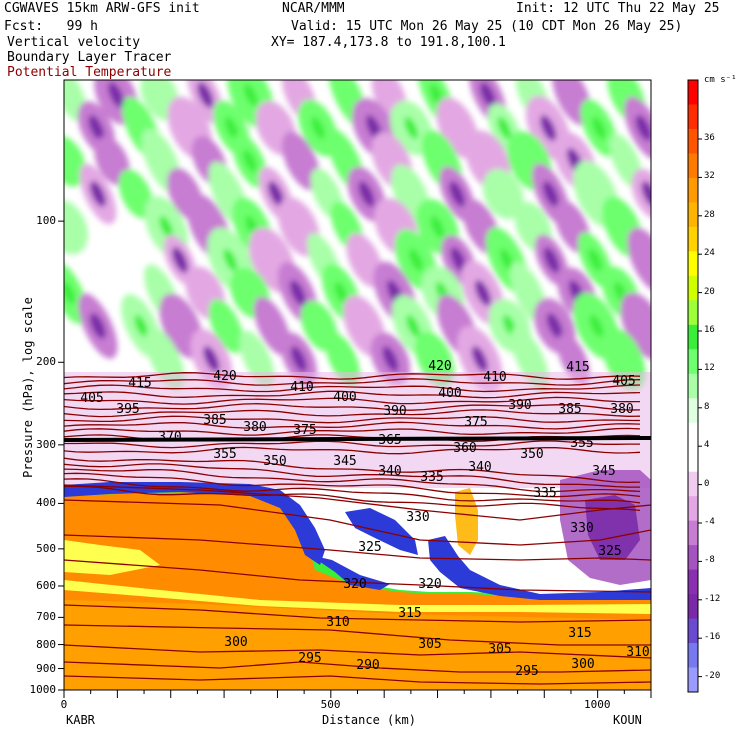 This screenshot has height=740, width=740. Describe the element at coordinates (344, 397) in the screenshot. I see `theta-label: 400` at that location.